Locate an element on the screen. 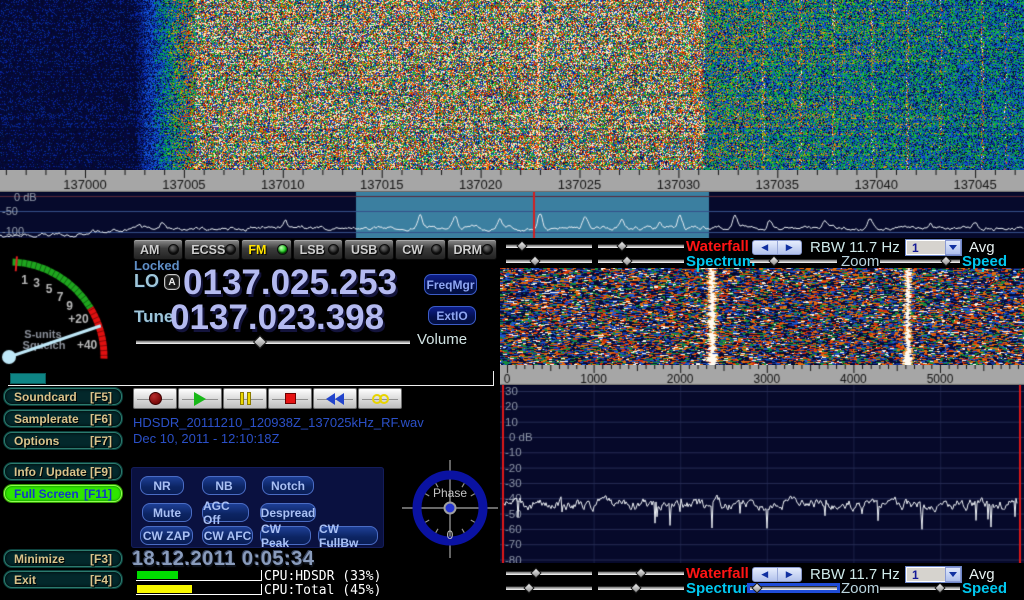 The image size is (1024, 600). cpu-total-label: CPU:Total (45%) is located at coordinates (323, 590).